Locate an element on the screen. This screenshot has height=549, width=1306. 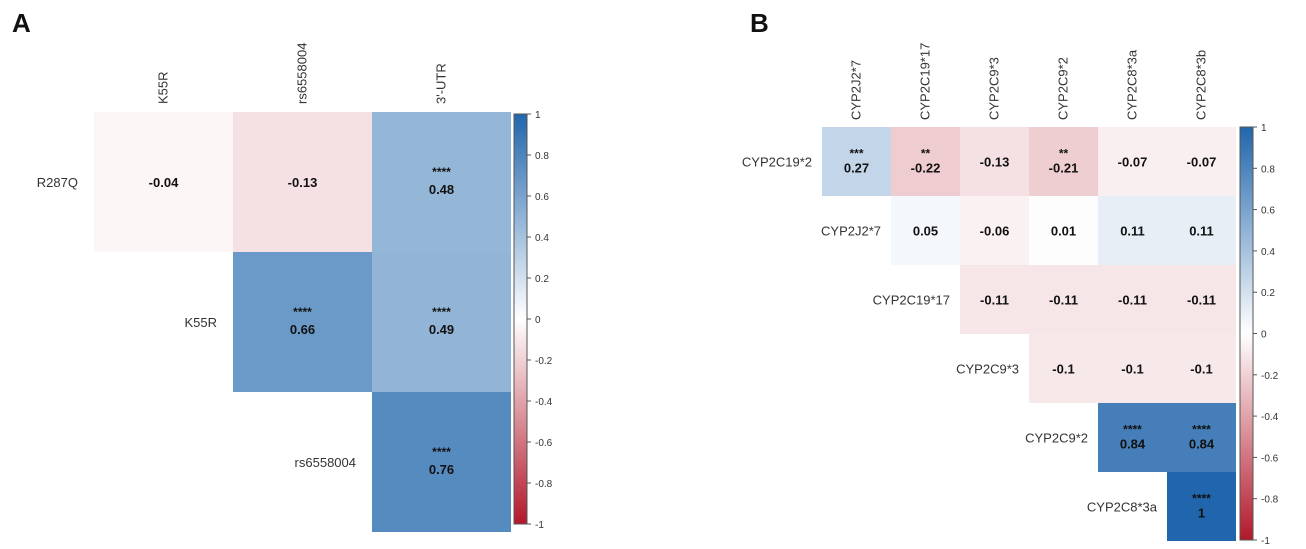
panel-label: B is located at coordinates (759, 23).